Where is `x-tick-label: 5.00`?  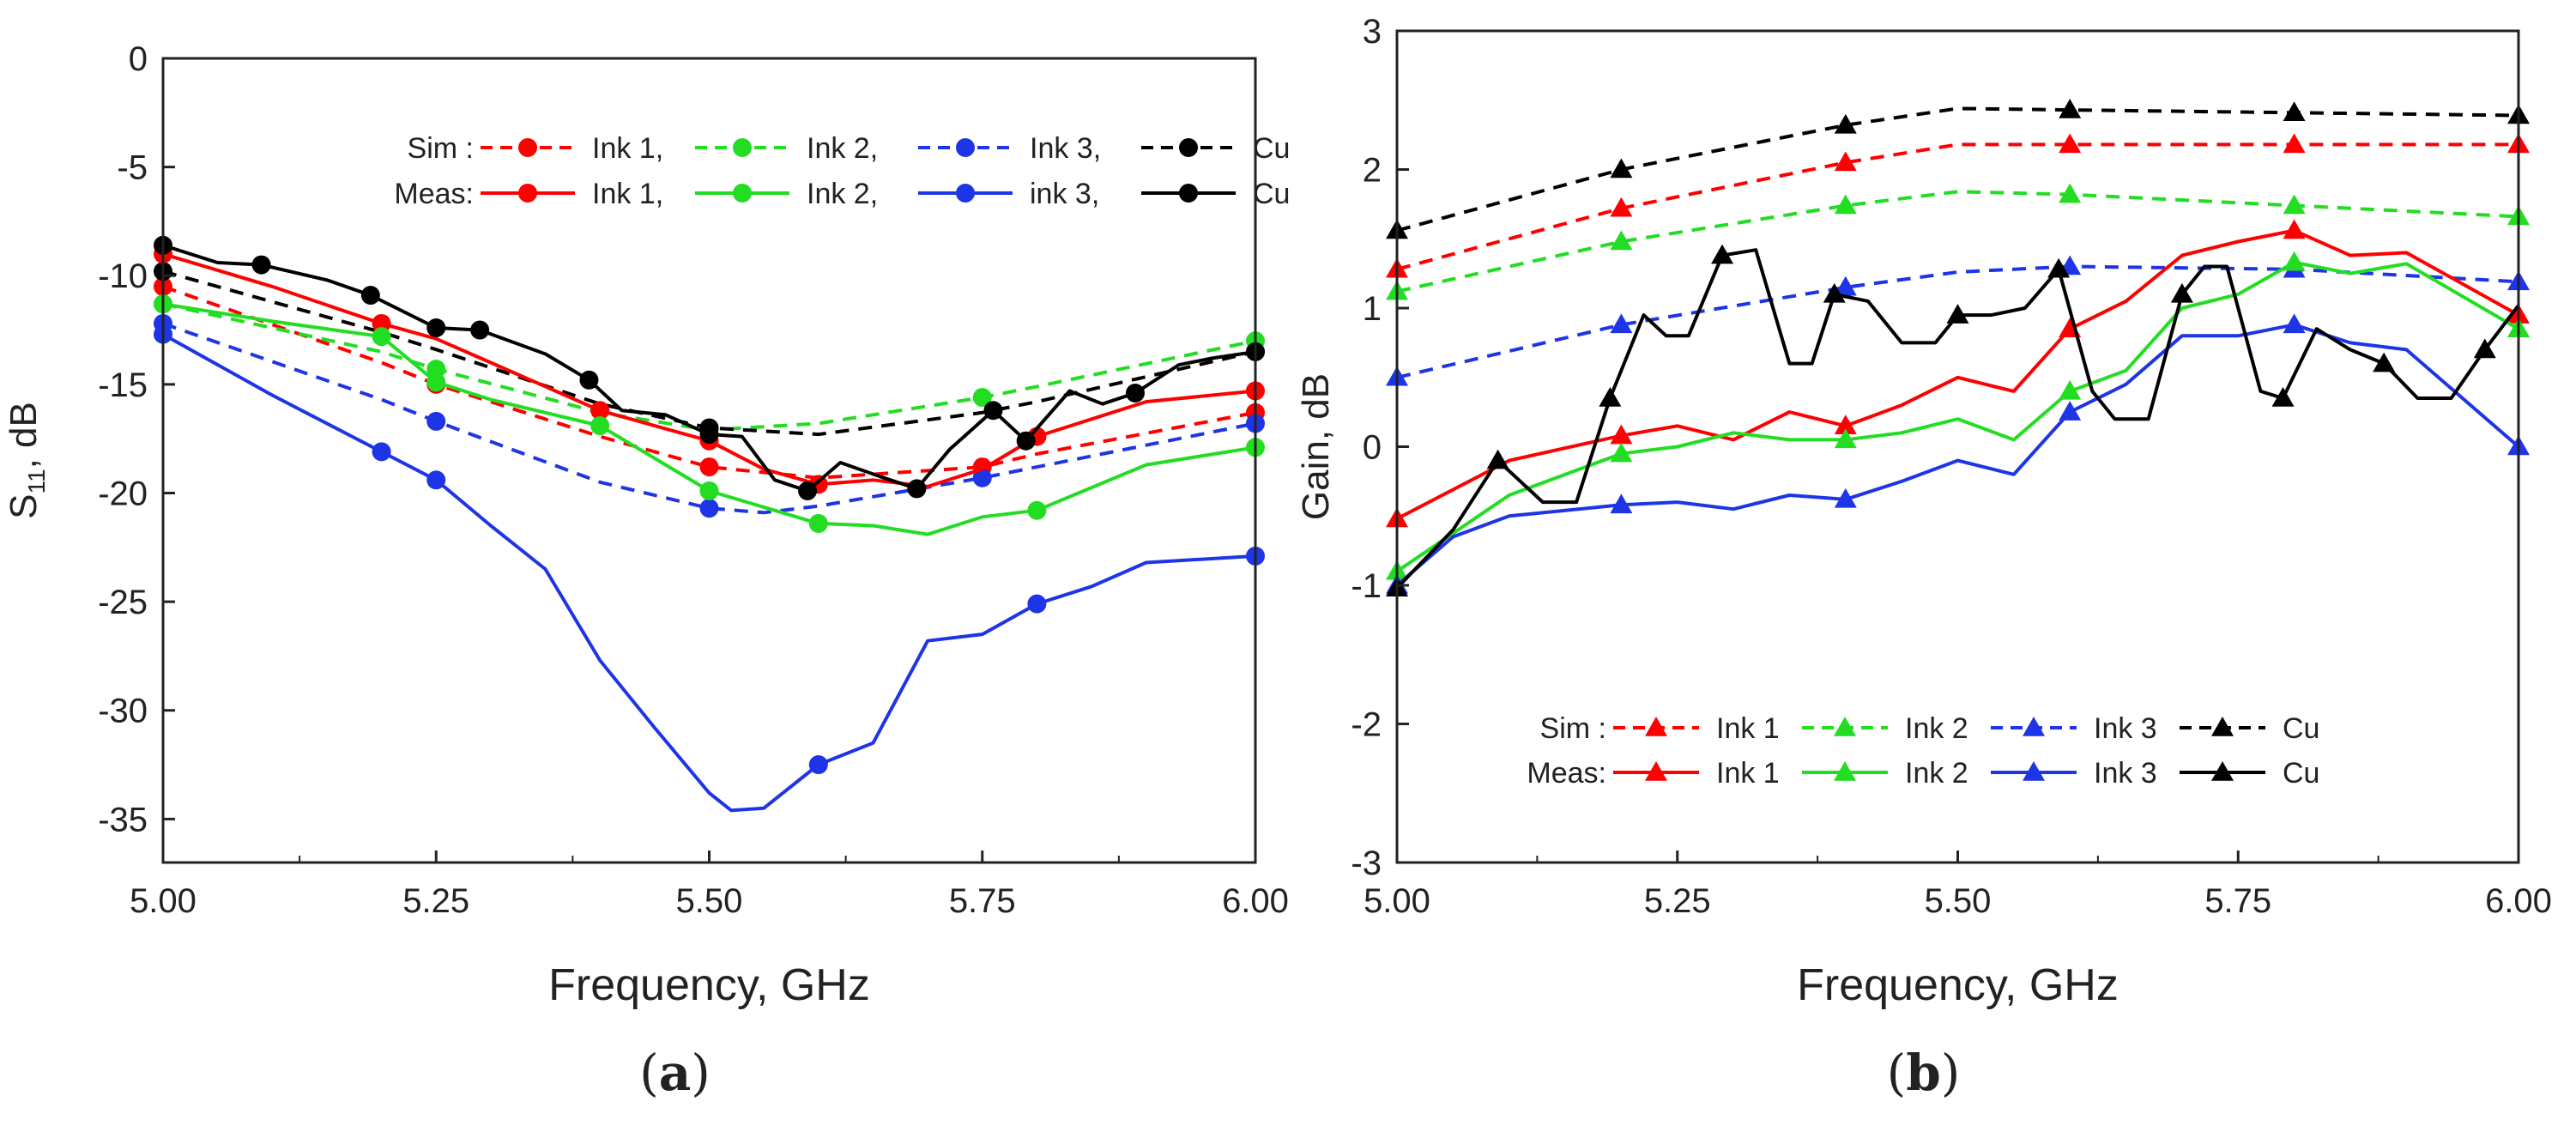
x-tick-label: 5.00 is located at coordinates (163, 901).